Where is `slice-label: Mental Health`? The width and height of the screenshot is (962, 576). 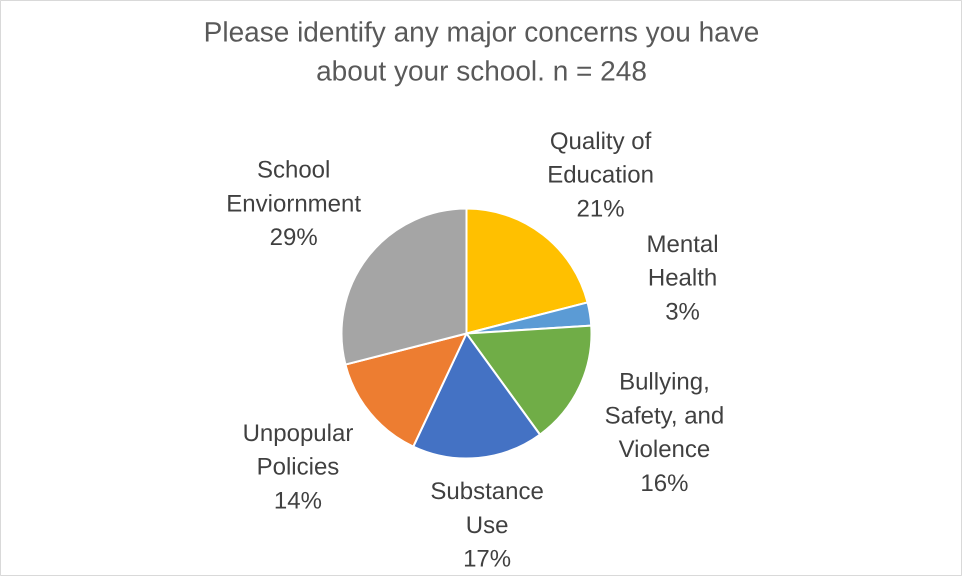 slice-label: Mental Health is located at coordinates (682, 261).